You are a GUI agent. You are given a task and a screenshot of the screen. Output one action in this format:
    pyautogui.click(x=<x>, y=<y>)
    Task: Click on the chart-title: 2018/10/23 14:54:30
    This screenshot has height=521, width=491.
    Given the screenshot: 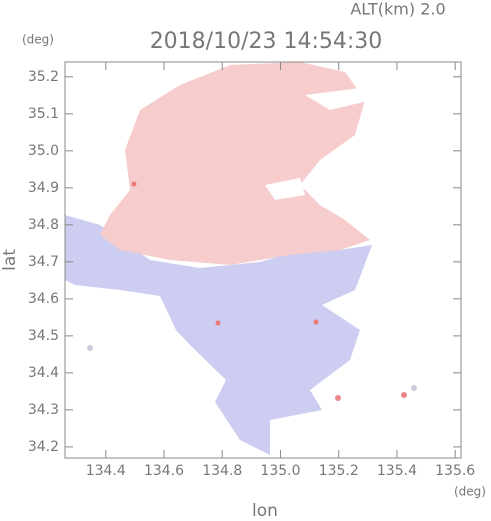 What is the action you would take?
    pyautogui.click(x=266, y=41)
    